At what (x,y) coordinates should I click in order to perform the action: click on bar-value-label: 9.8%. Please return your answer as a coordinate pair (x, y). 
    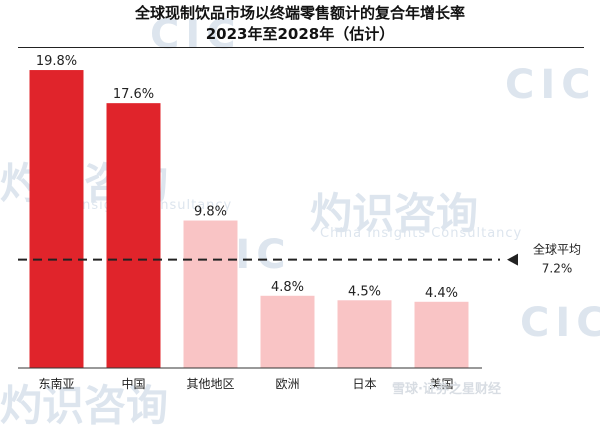
    Looking at the image, I should click on (210, 212).